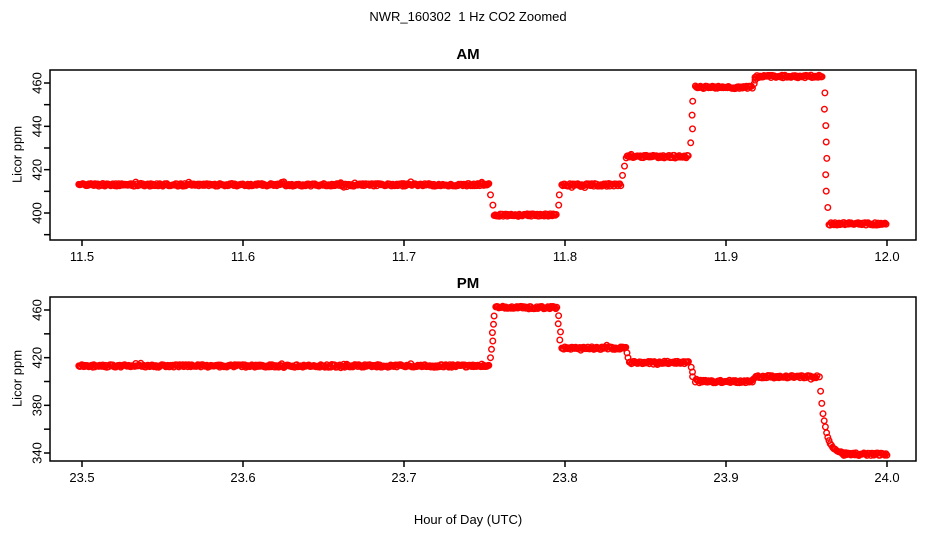 The image size is (936, 540). What do you see at coordinates (725, 477) in the screenshot?
I see `x-tick-label: 23.9` at bounding box center [725, 477].